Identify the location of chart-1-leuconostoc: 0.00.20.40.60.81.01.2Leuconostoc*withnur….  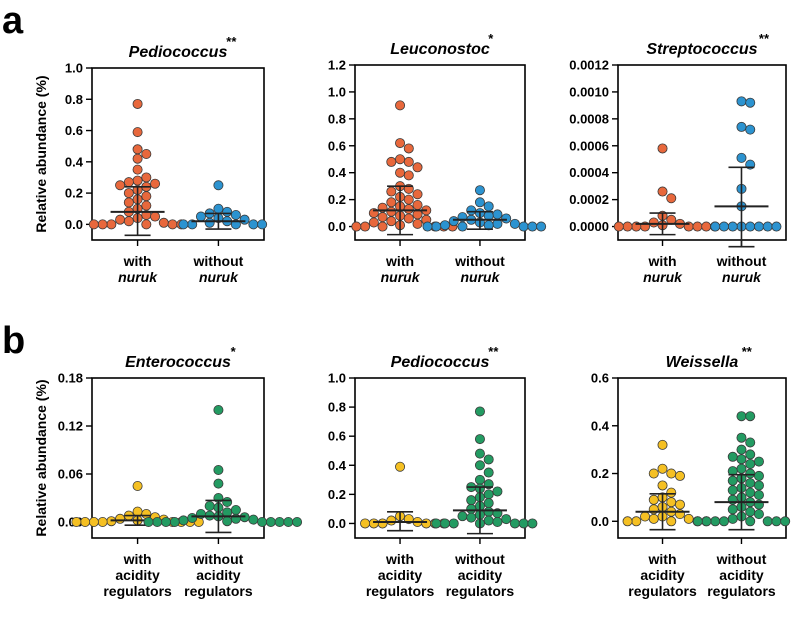
(437, 158).